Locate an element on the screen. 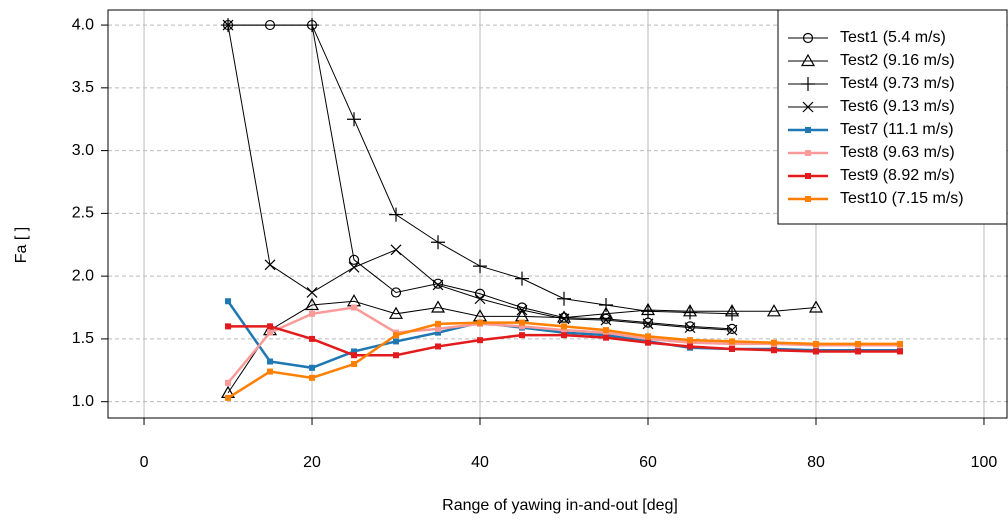  x-tick-label: 80 is located at coordinates (816, 462).